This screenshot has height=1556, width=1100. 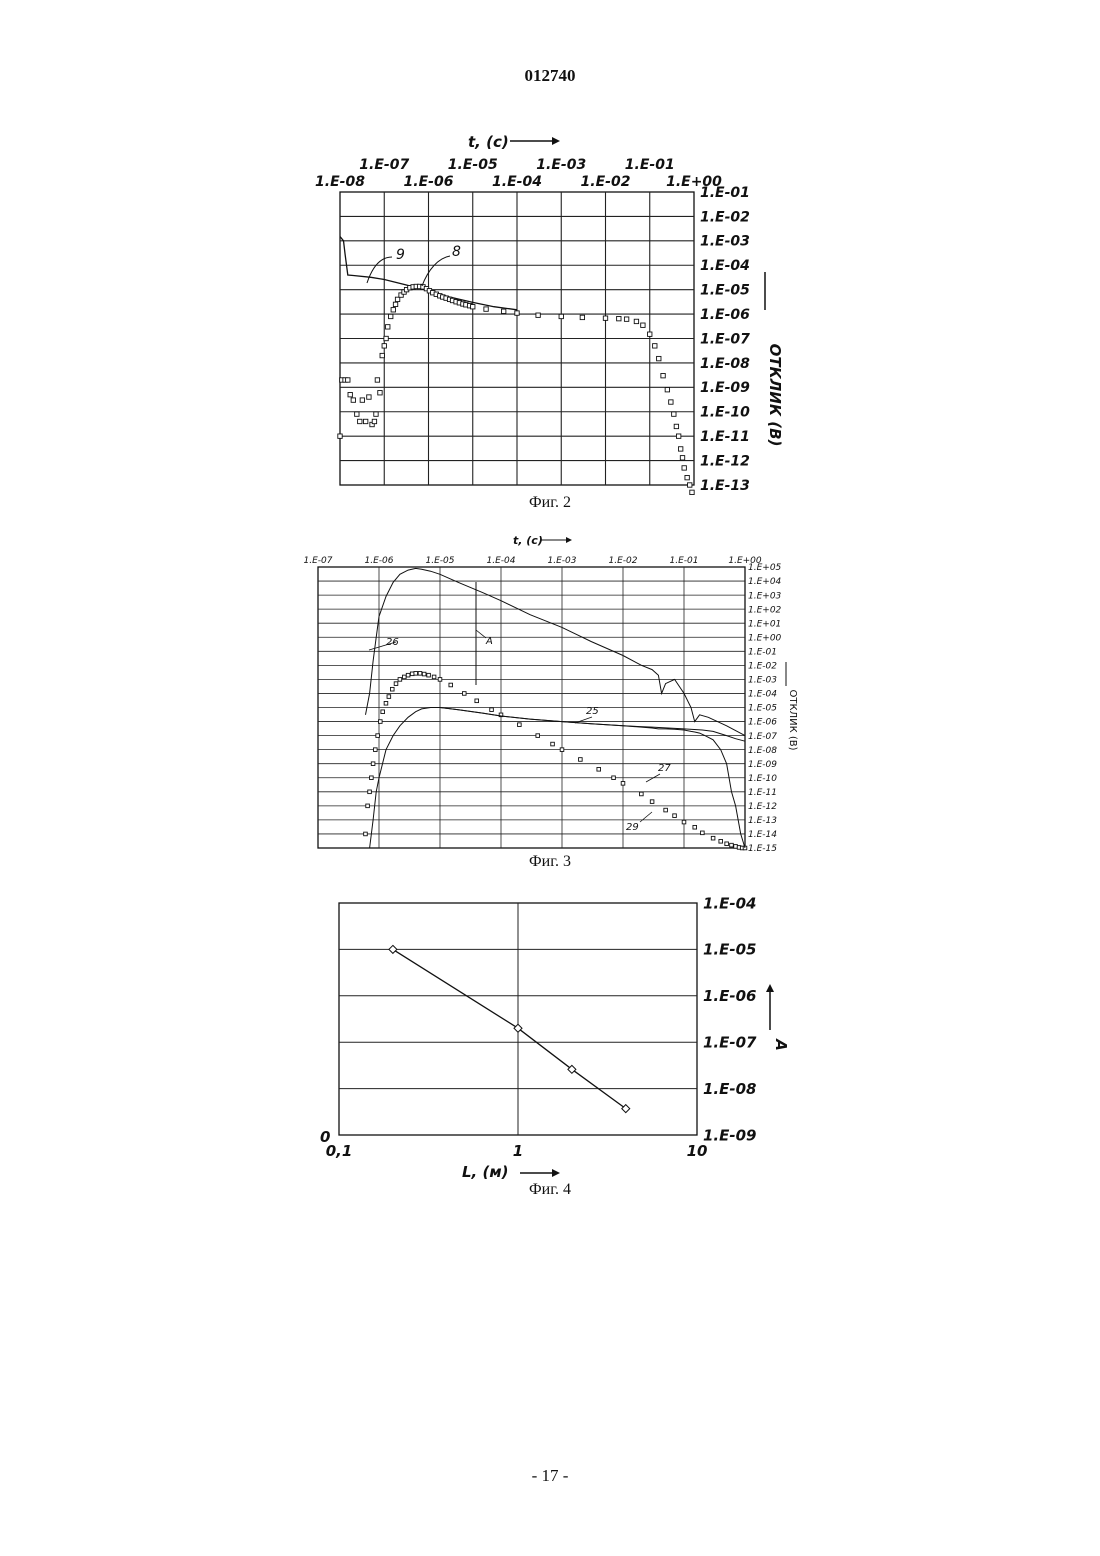 I want to click on fig2-x-tick-label: 1.E-05, so click(x=473, y=165).